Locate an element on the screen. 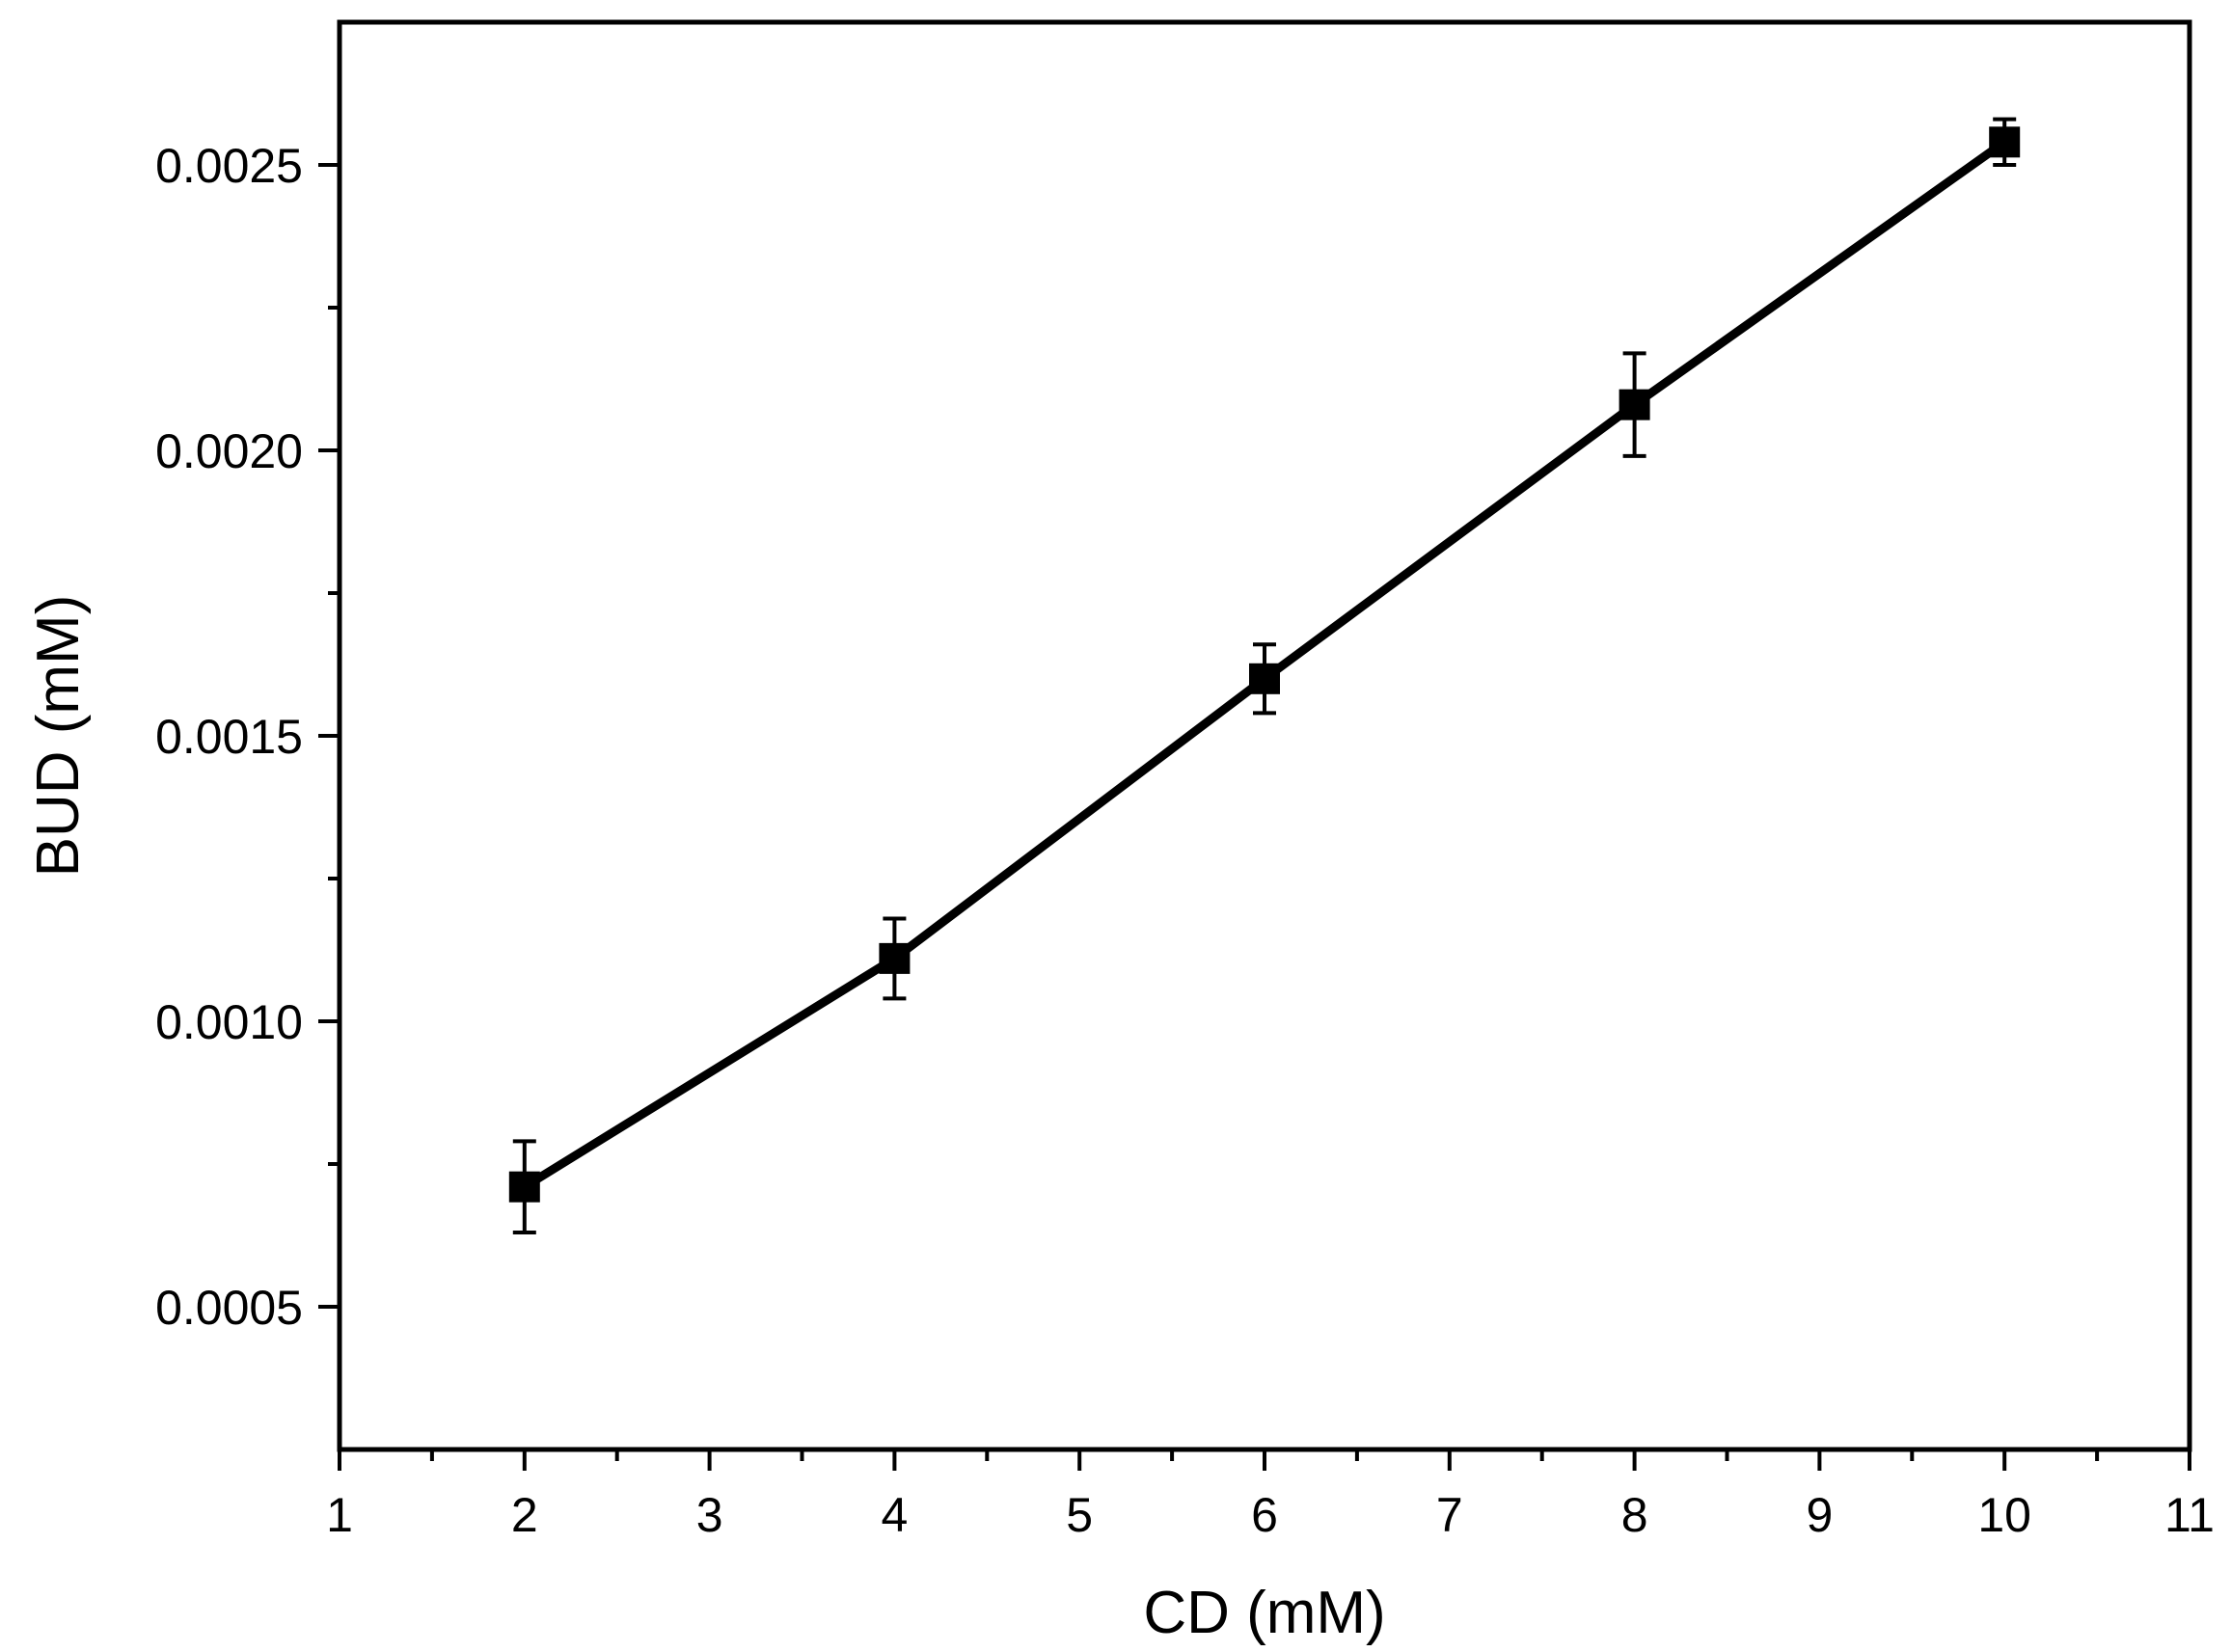  x-tick-label: 2 is located at coordinates (524, 1515).